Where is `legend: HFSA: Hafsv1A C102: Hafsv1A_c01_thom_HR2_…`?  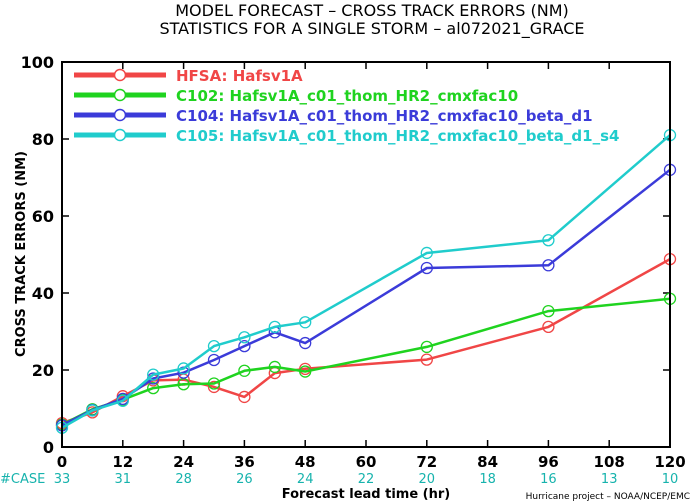
legend: HFSA: Hafsv1A C102: Hafsv1A_c01_thom_HR2_… is located at coordinates (346, 106).